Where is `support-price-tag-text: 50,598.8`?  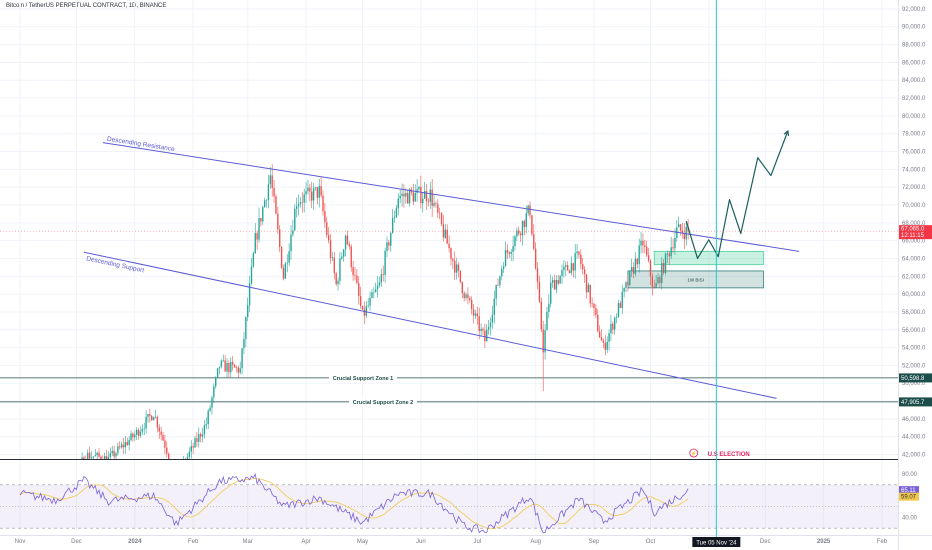 support-price-tag-text: 50,598.8 is located at coordinates (913, 379).